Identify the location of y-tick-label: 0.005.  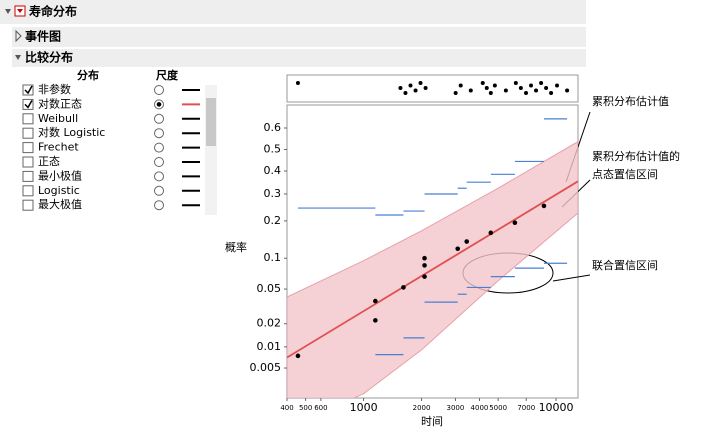
(266, 367).